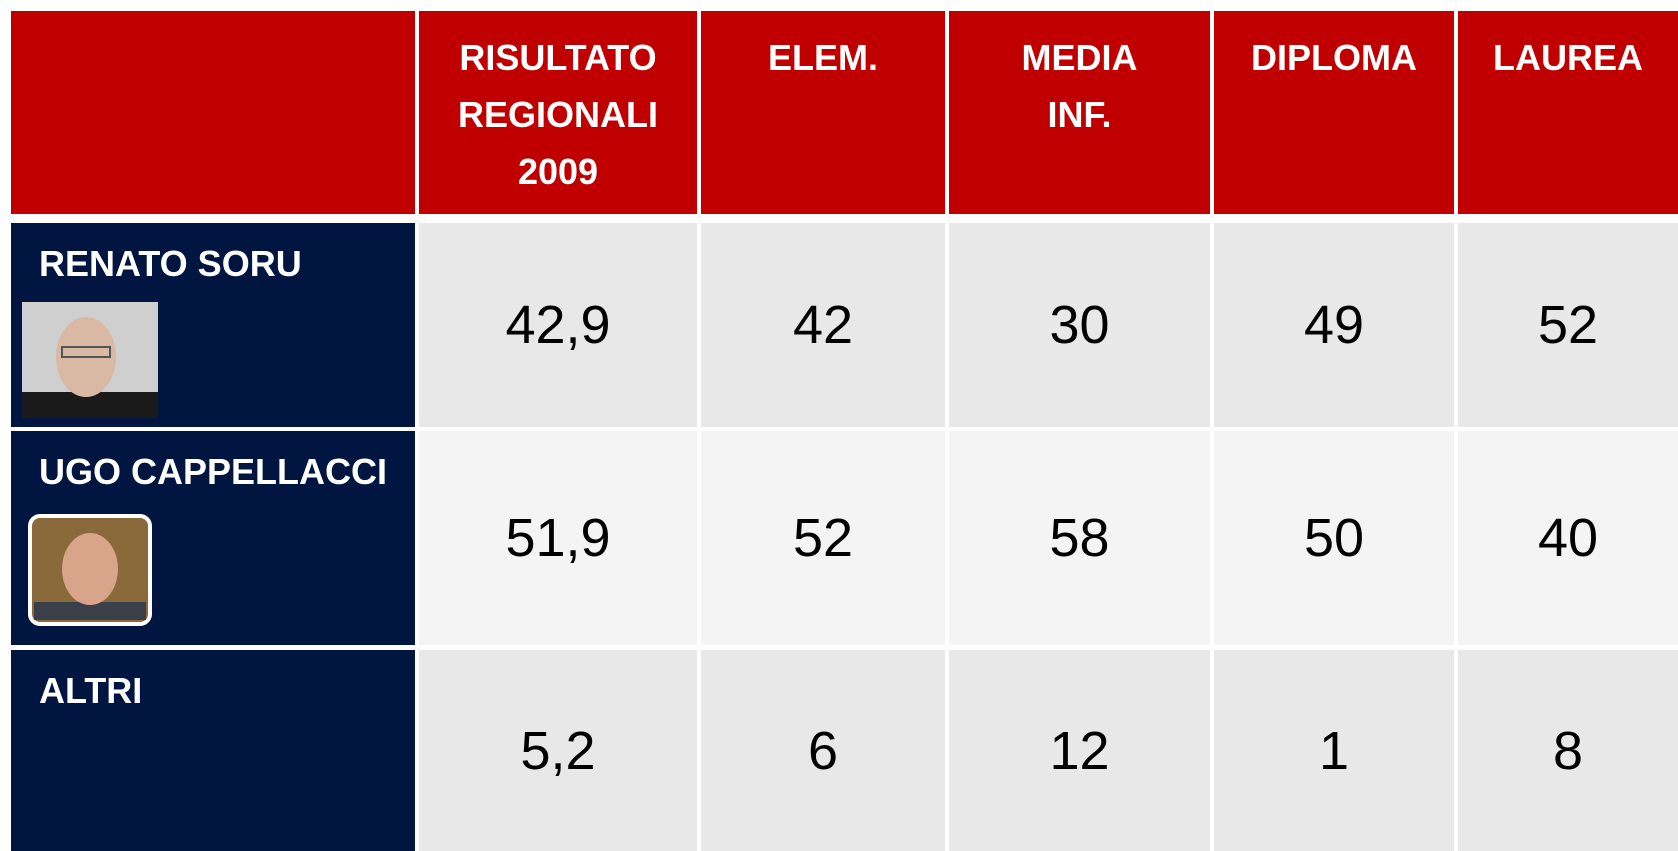 This screenshot has height=851, width=1678. What do you see at coordinates (1568, 112) in the screenshot?
I see `column-header: LAUREA` at bounding box center [1568, 112].